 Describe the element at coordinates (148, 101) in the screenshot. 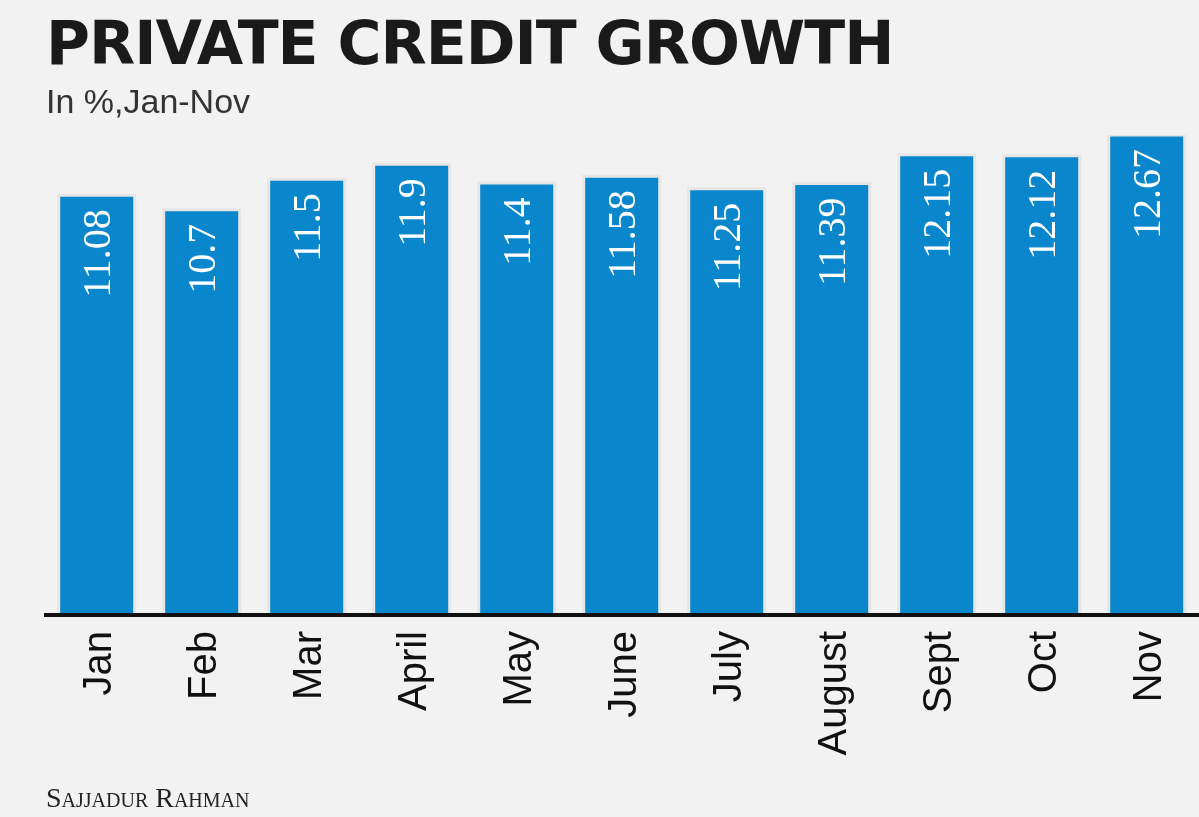

I see `chart-subtitle: In %,Jan-Nov` at that location.